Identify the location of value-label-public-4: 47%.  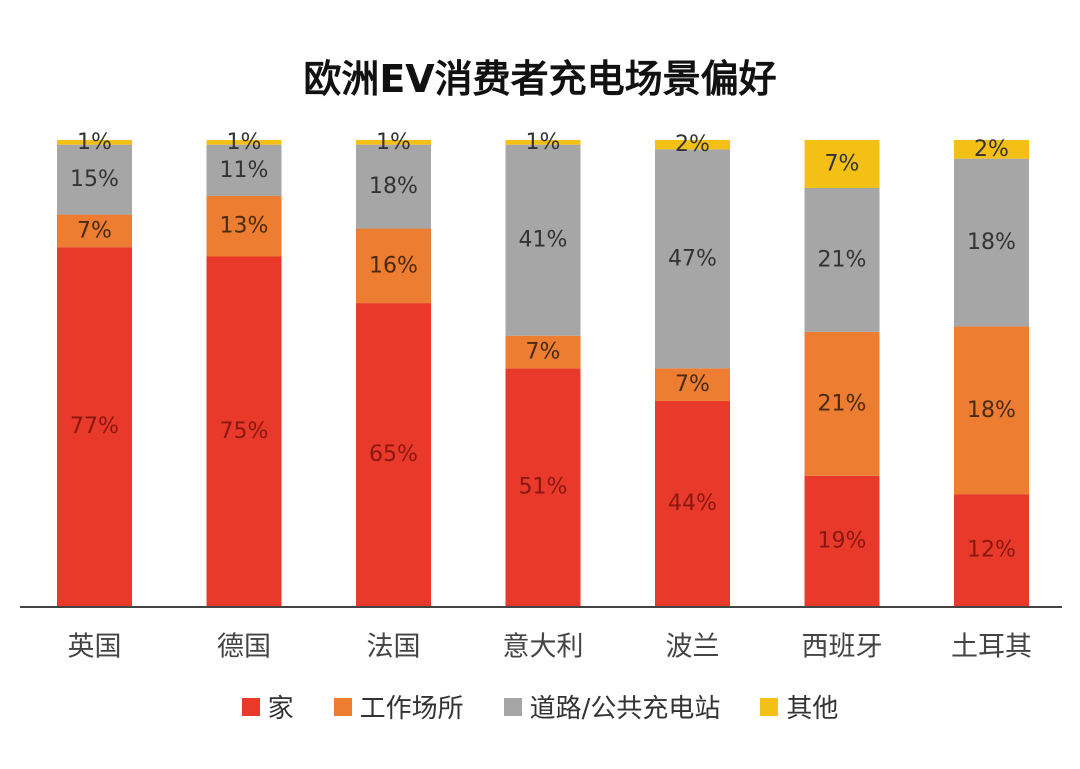
(692, 258).